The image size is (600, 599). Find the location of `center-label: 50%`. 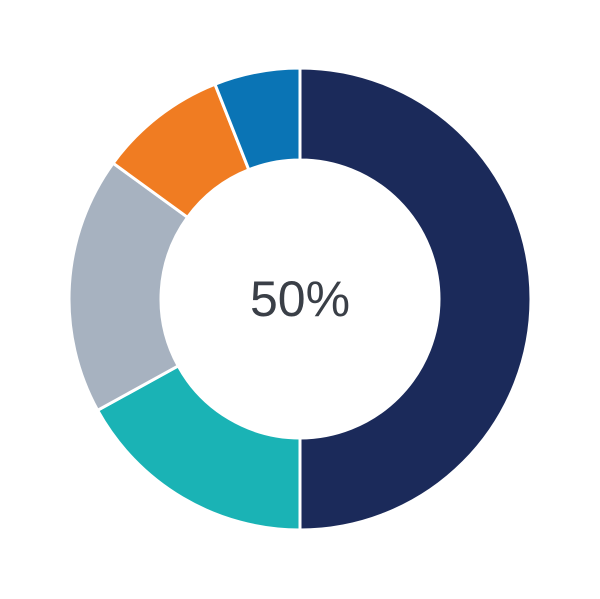

center-label: 50% is located at coordinates (300, 299).